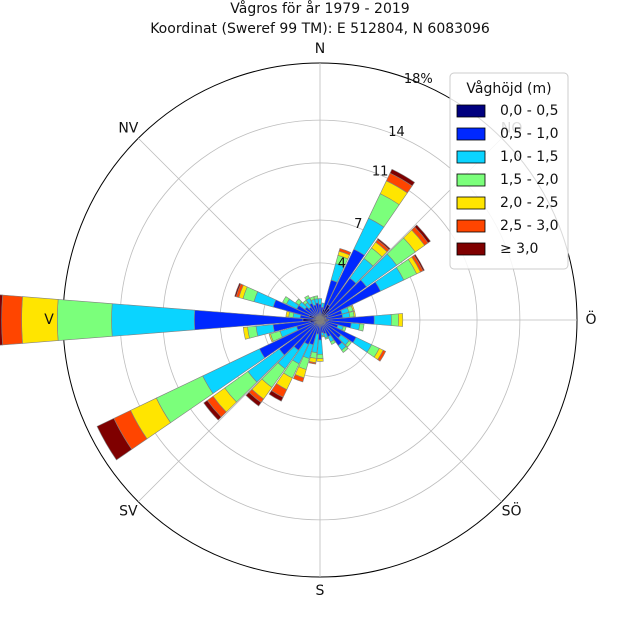  What do you see at coordinates (320, 49) in the screenshot?
I see `direction-label: N` at bounding box center [320, 49].